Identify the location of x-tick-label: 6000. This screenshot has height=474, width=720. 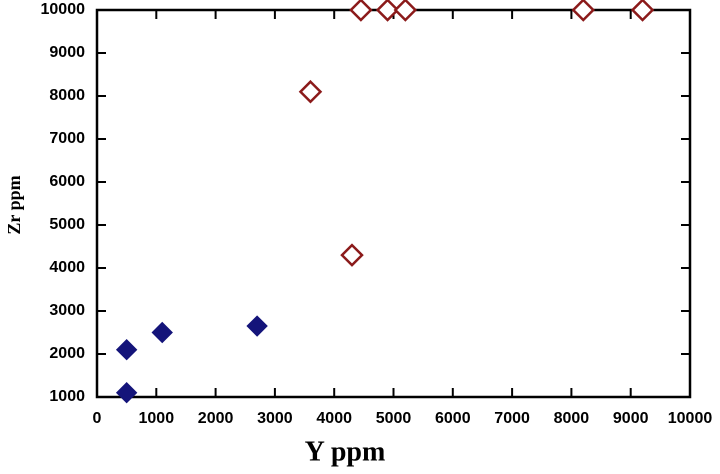
(453, 418).